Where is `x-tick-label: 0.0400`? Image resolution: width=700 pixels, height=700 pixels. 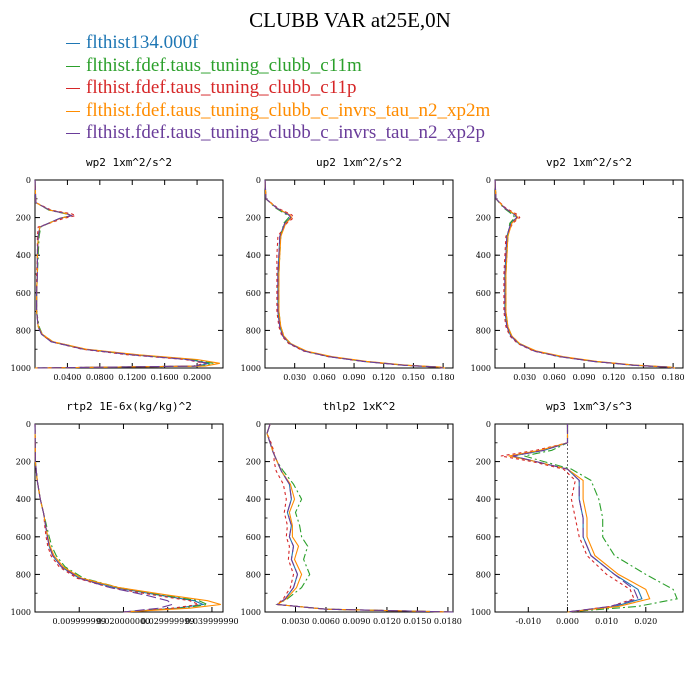
x-tick-label: 0.0400 is located at coordinates (67, 377).